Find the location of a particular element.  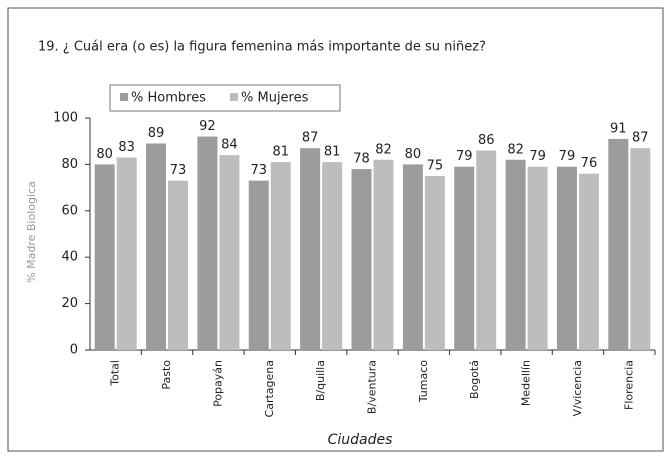

value-label: 78 is located at coordinates (361, 159).